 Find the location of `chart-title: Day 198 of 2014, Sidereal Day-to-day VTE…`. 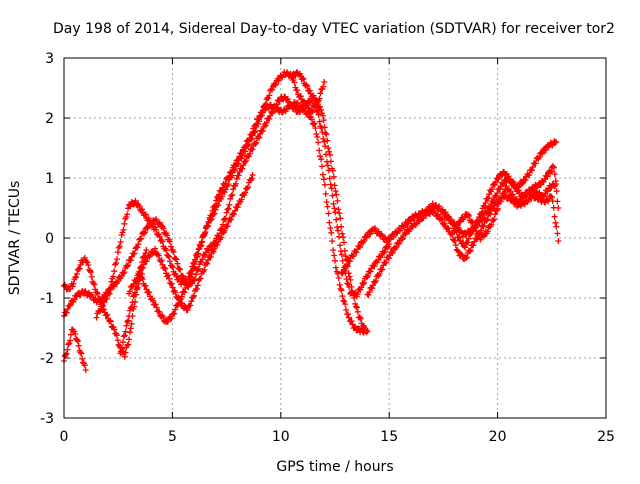

chart-title: Day 198 of 2014, Sidereal Day-to-day VTE… is located at coordinates (334, 29).